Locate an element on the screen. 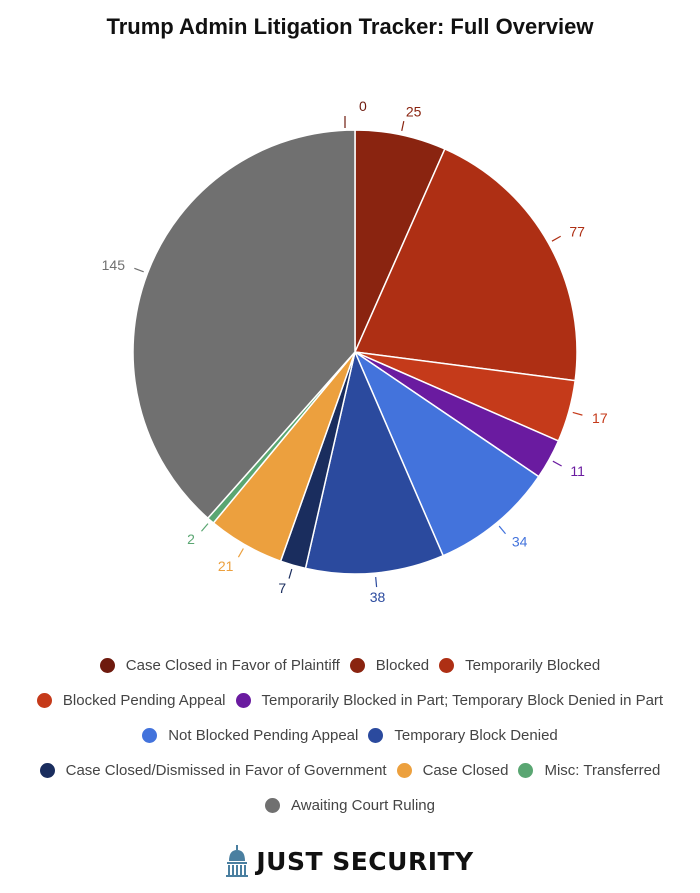 This screenshot has width=700, height=893. legend-item: Misc: Transferred is located at coordinates (589, 770).